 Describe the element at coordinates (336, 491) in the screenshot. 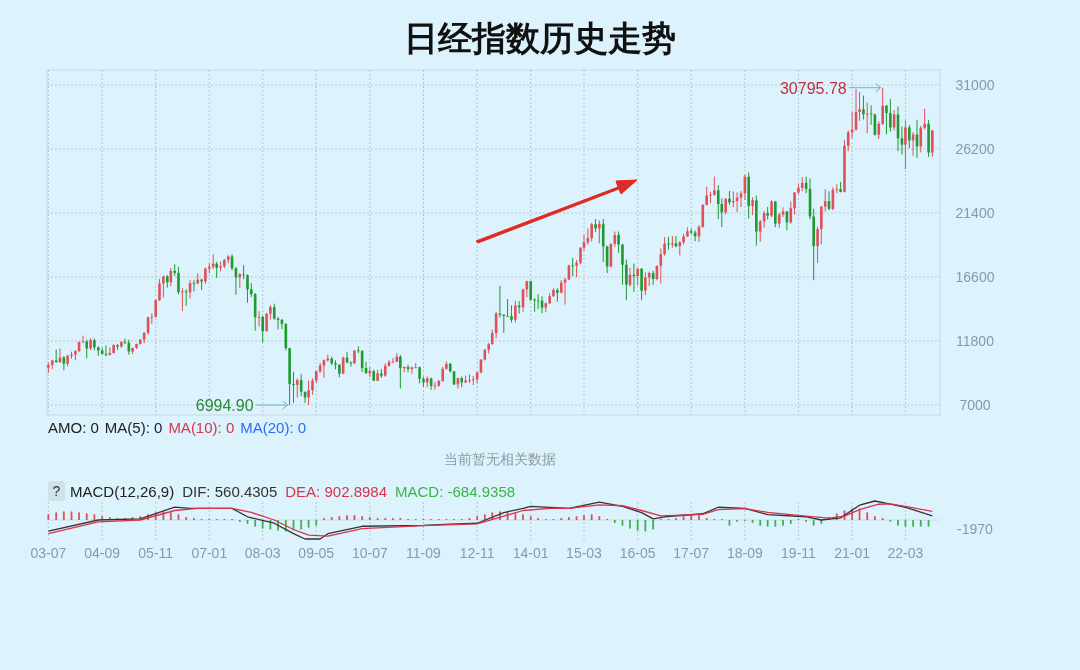

I see `series-label: DEA: 902.8984` at that location.